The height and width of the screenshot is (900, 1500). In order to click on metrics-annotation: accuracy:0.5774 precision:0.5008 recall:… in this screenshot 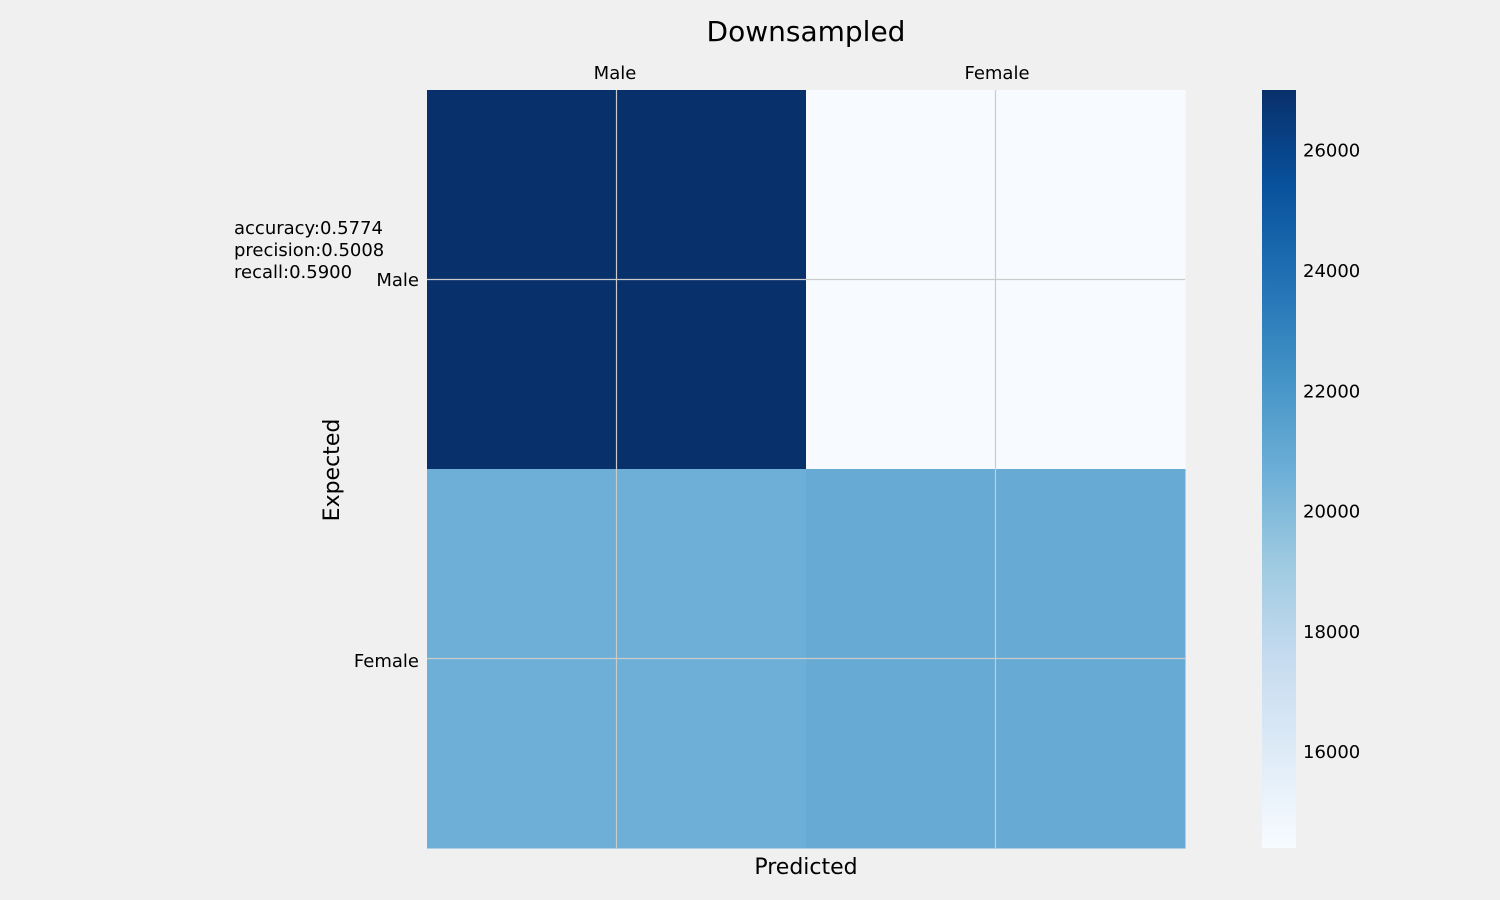, I will do `click(309, 250)`.